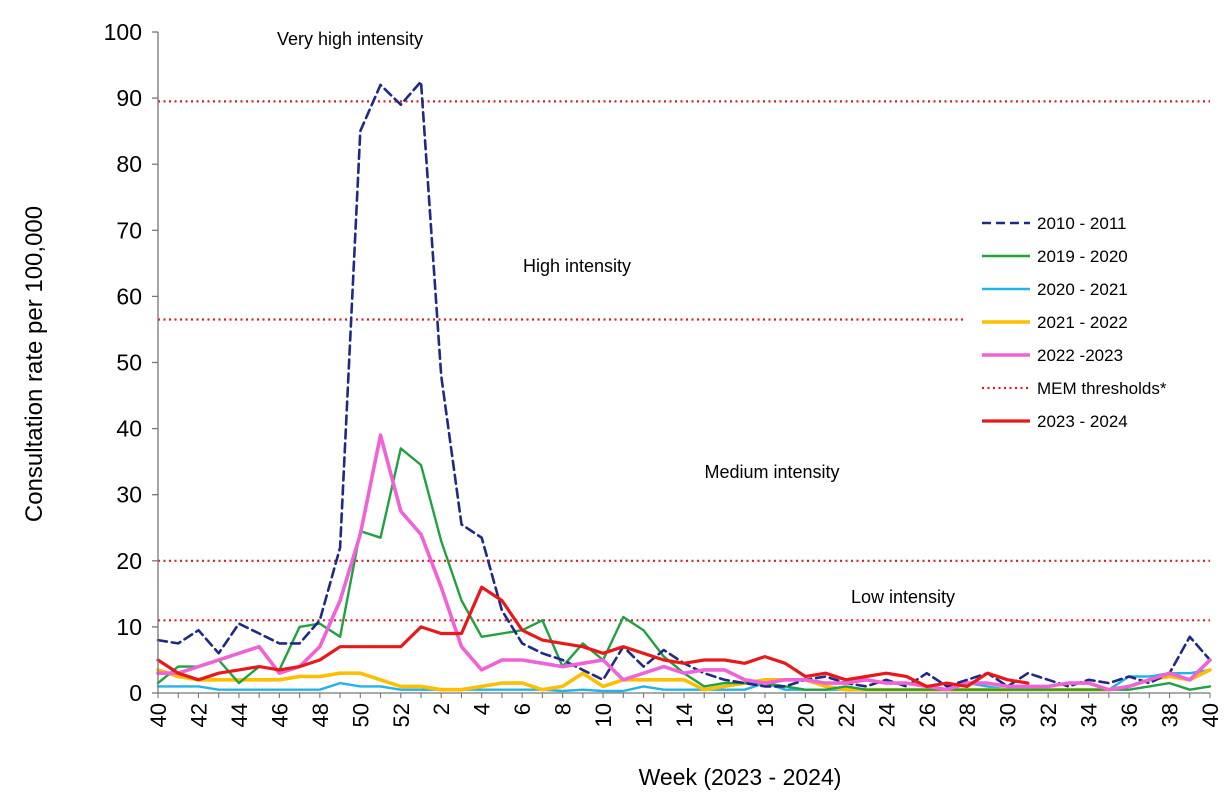 The width and height of the screenshot is (1227, 792). Describe the element at coordinates (401, 715) in the screenshot. I see `x-tick-label: 52` at that location.